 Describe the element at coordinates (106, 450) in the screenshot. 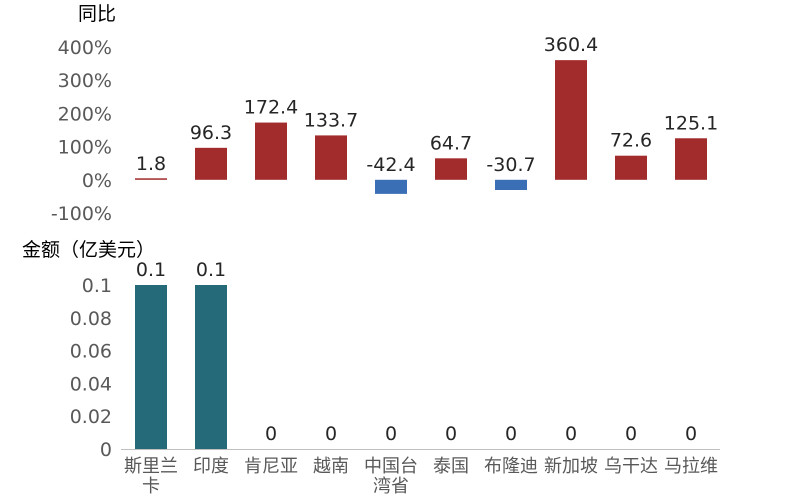

I see `bottom-y-tick-label: 0` at that location.